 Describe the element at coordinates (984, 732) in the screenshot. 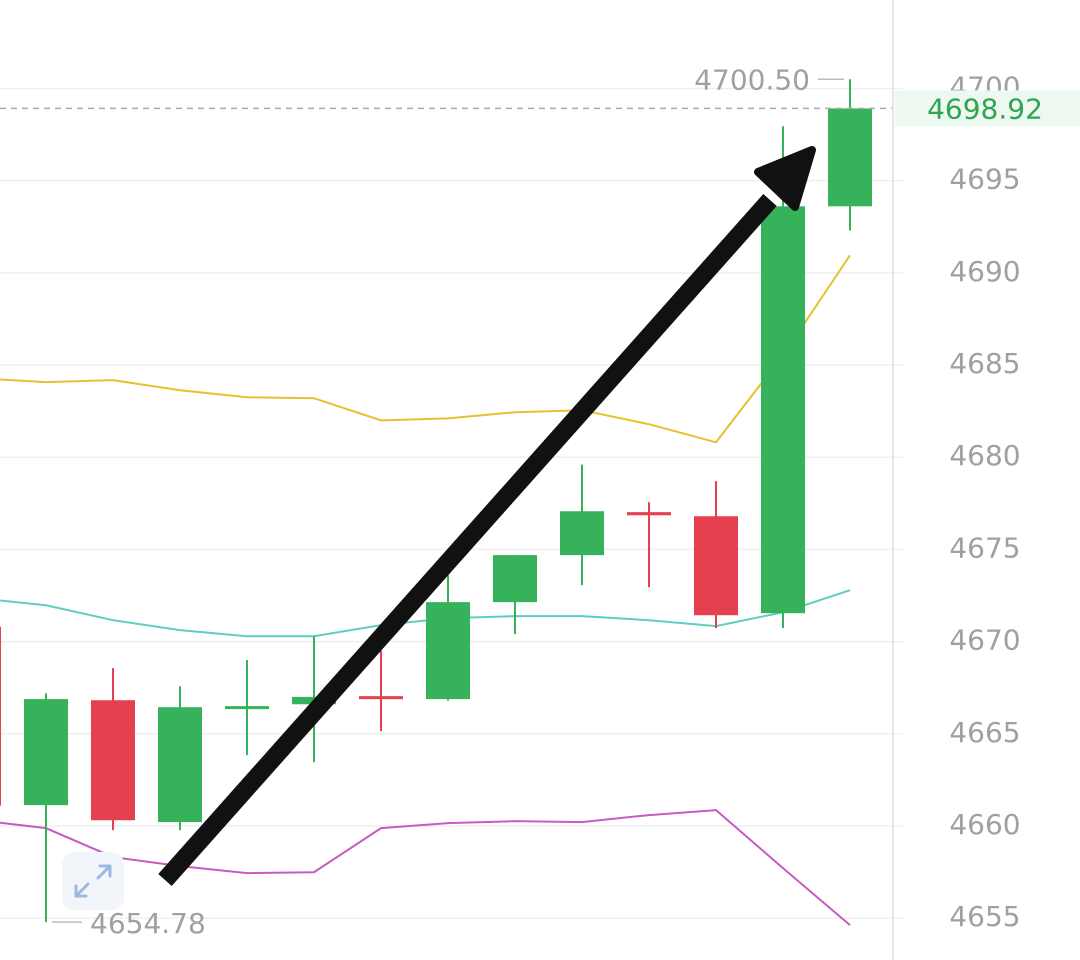

I see `y-tick-label: 4665` at that location.